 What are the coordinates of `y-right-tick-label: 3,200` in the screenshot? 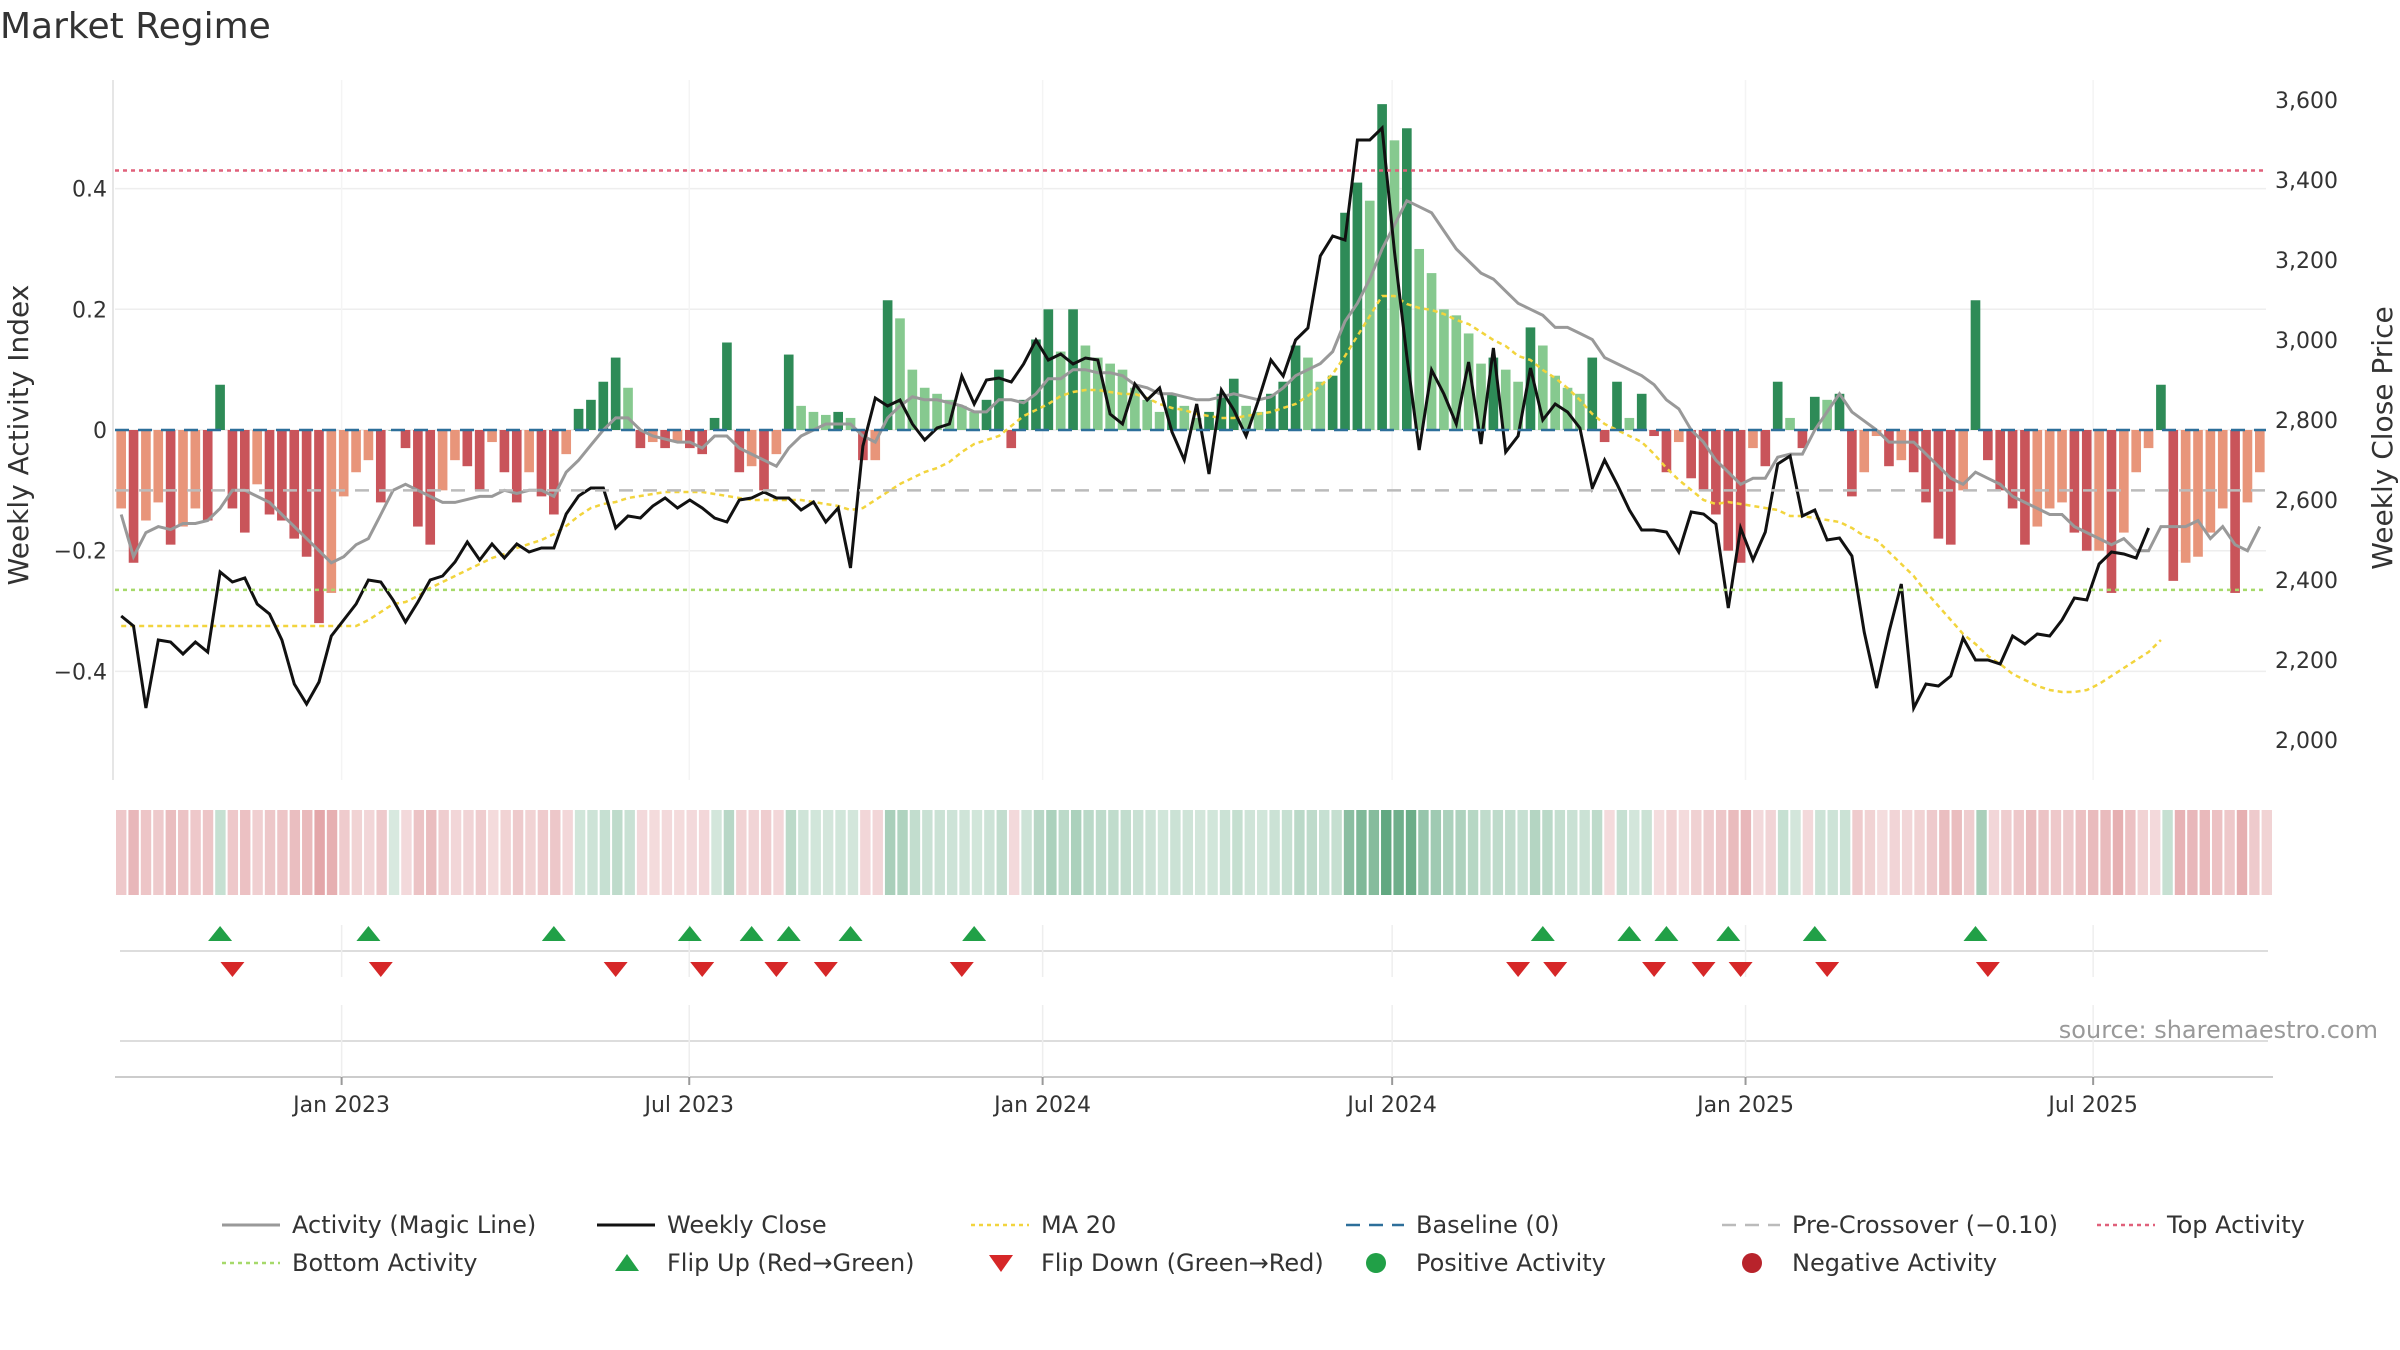 It's located at (2306, 261).